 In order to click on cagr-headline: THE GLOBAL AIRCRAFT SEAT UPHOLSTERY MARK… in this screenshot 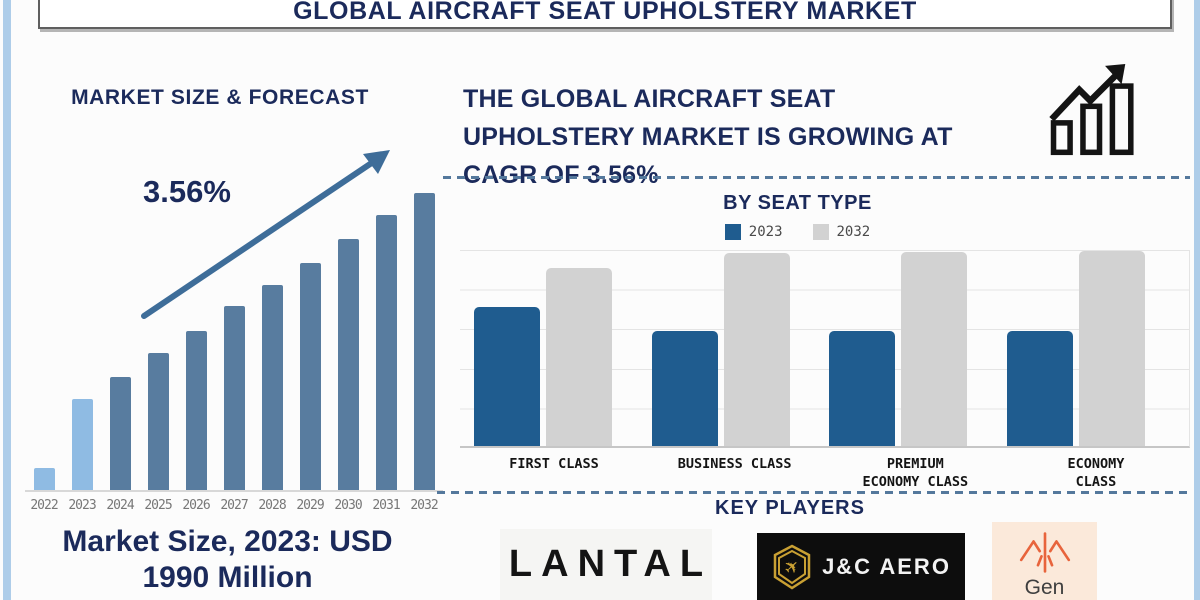, I will do `click(708, 137)`.